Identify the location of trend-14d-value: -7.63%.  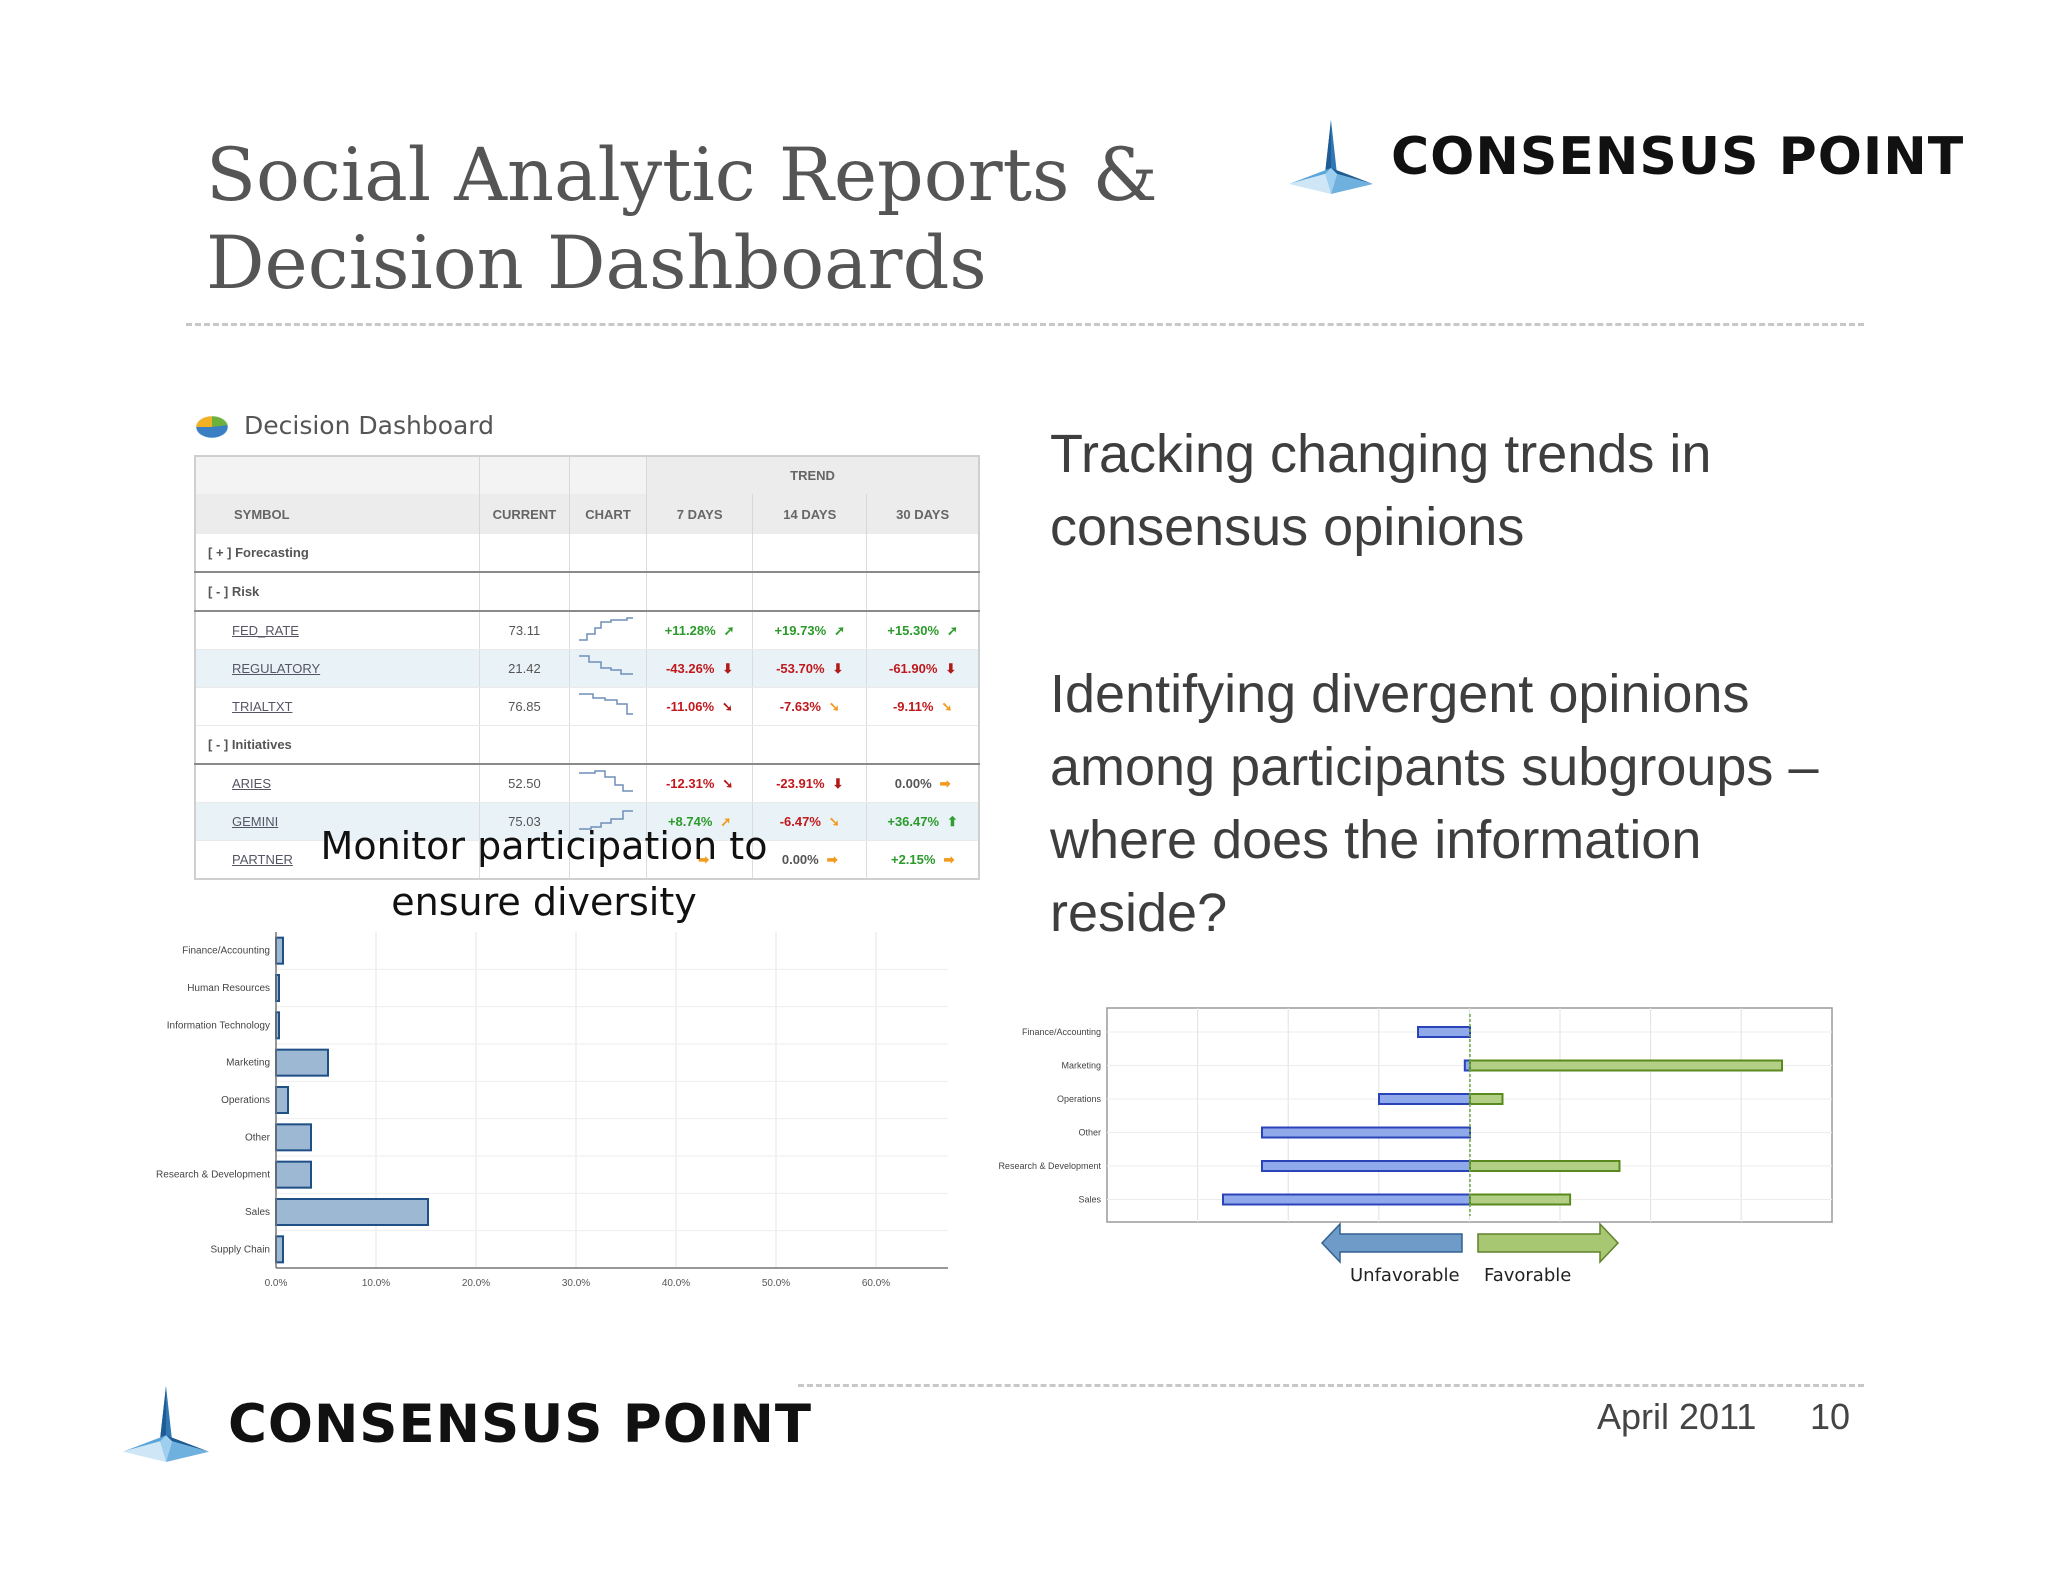
(800, 706).